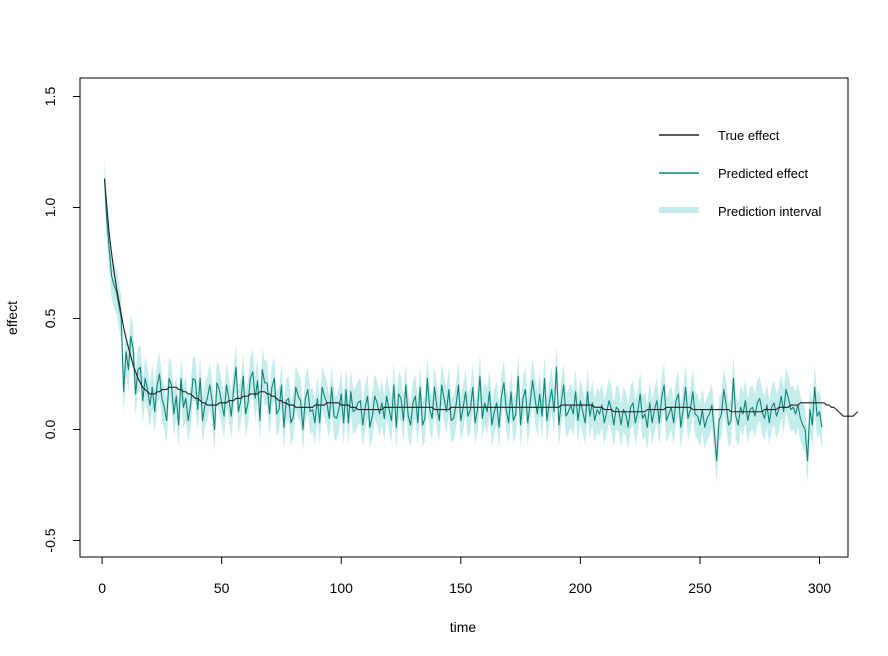 The height and width of the screenshot is (656, 888). What do you see at coordinates (222, 588) in the screenshot?
I see `x-tick-label: 50` at bounding box center [222, 588].